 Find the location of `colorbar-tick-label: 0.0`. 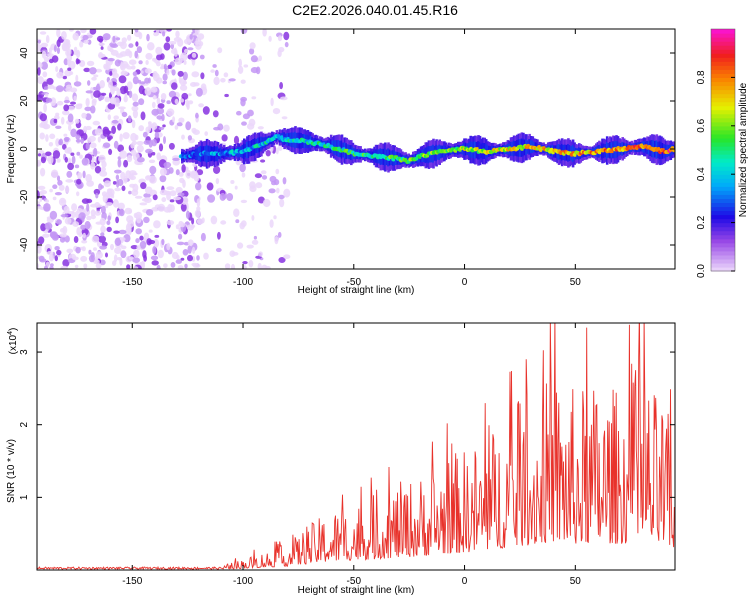

colorbar-tick-label: 0.0 is located at coordinates (701, 271).